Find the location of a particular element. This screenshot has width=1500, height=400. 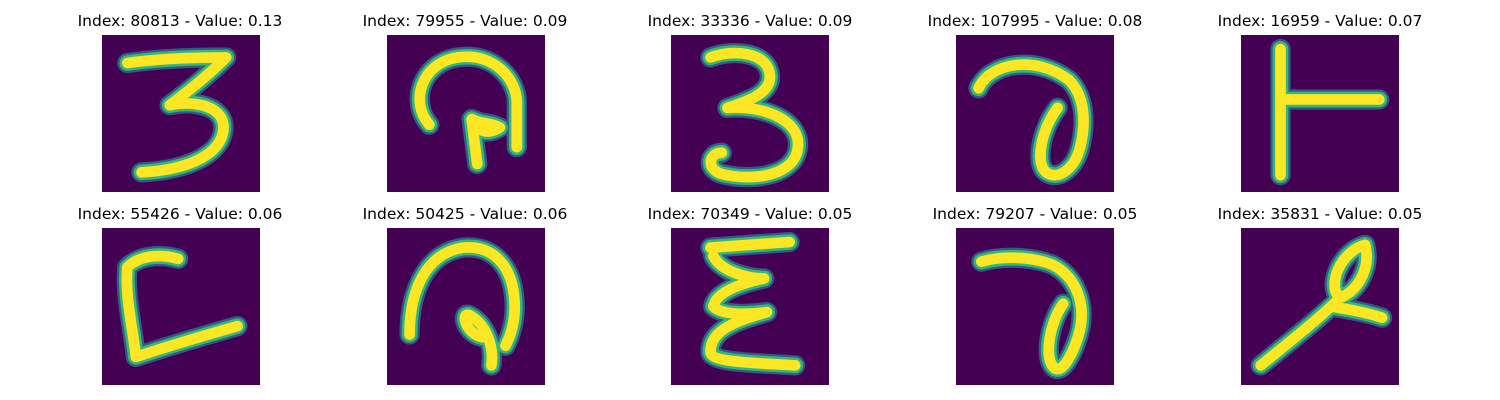

panel-title: Index: 55426 - Value: 0.06 is located at coordinates (180, 214).